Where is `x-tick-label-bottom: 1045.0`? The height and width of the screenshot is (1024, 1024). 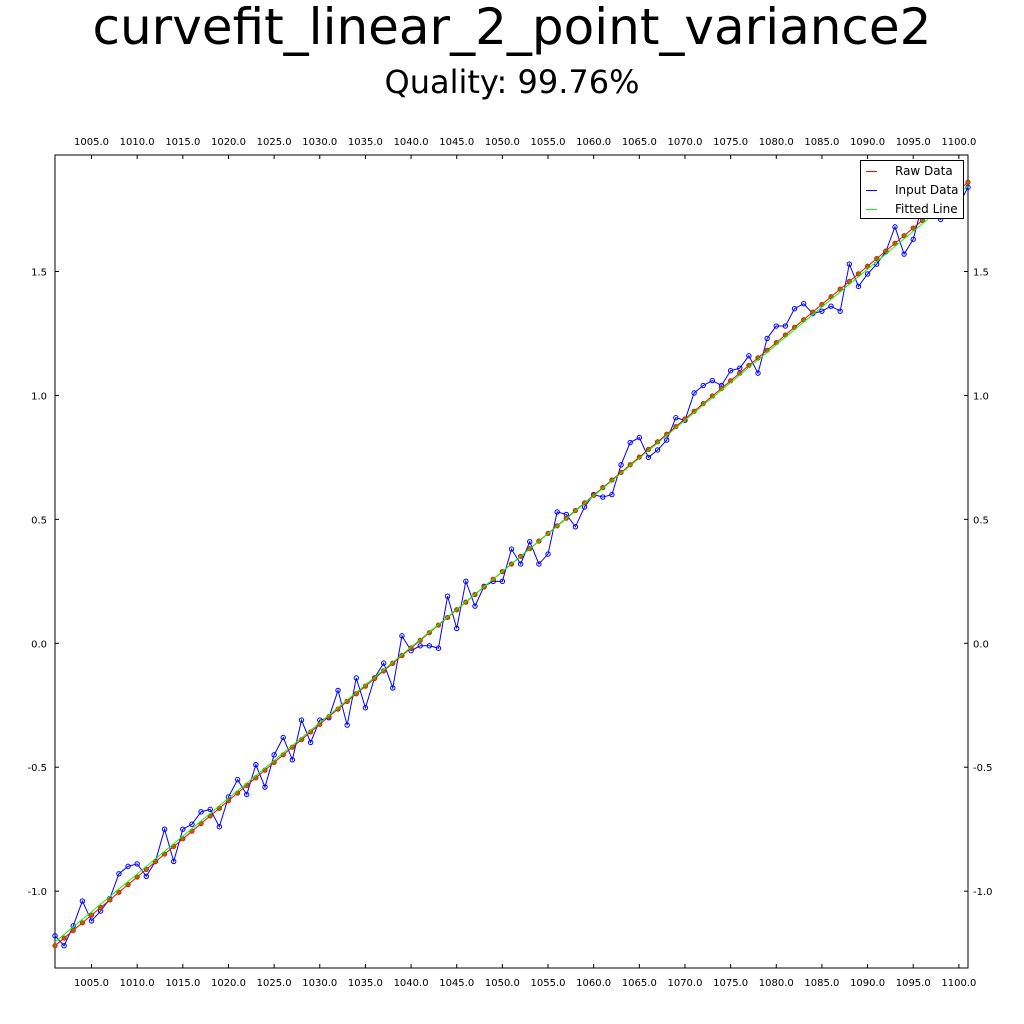 x-tick-label-bottom: 1045.0 is located at coordinates (456, 983).